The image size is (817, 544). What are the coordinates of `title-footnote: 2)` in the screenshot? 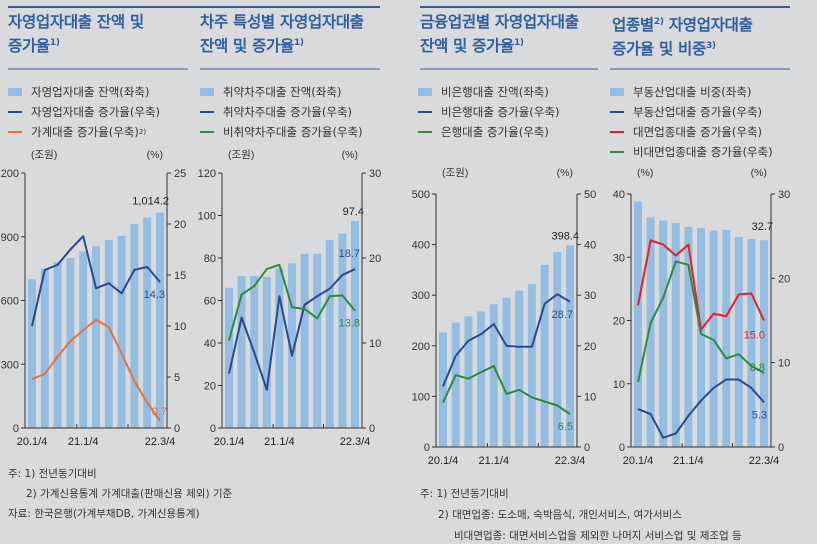 It's located at (658, 22).